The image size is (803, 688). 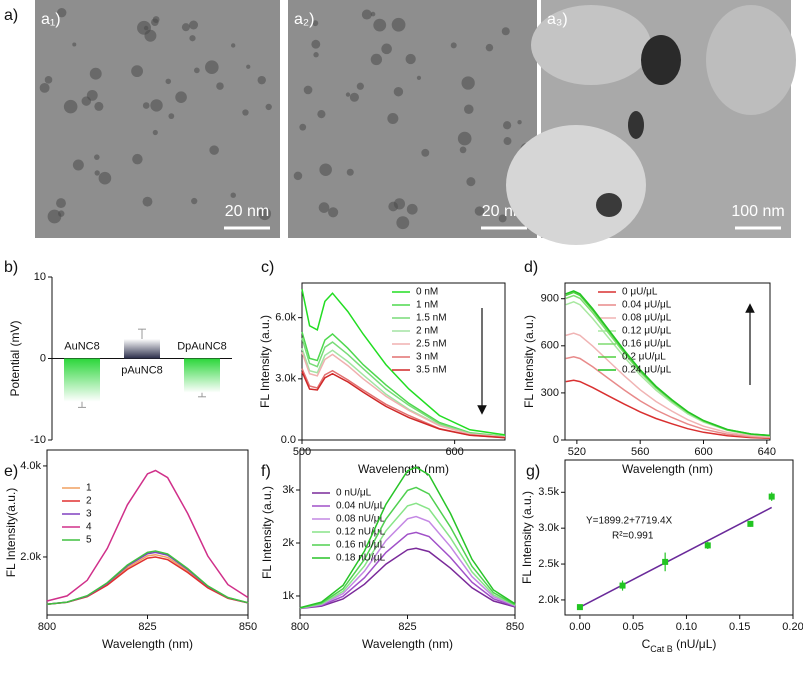 What do you see at coordinates (591, 45) in the screenshot?
I see `bright-region` at bounding box center [591, 45].